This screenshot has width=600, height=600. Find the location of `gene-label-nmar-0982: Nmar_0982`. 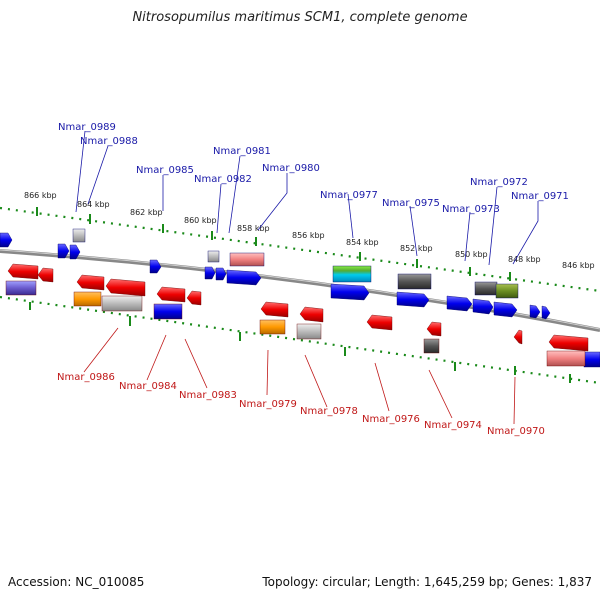

gene-label-nmar-0982: Nmar_0982 is located at coordinates (223, 179).